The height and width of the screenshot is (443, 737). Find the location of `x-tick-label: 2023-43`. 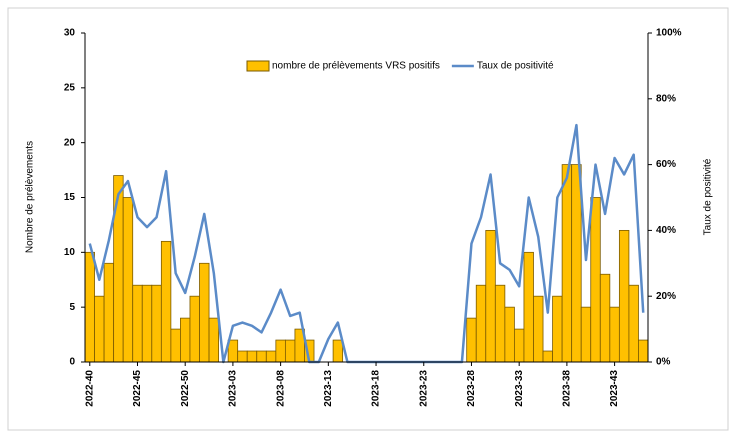

x-tick-label: 2023-43 is located at coordinates (614, 388).